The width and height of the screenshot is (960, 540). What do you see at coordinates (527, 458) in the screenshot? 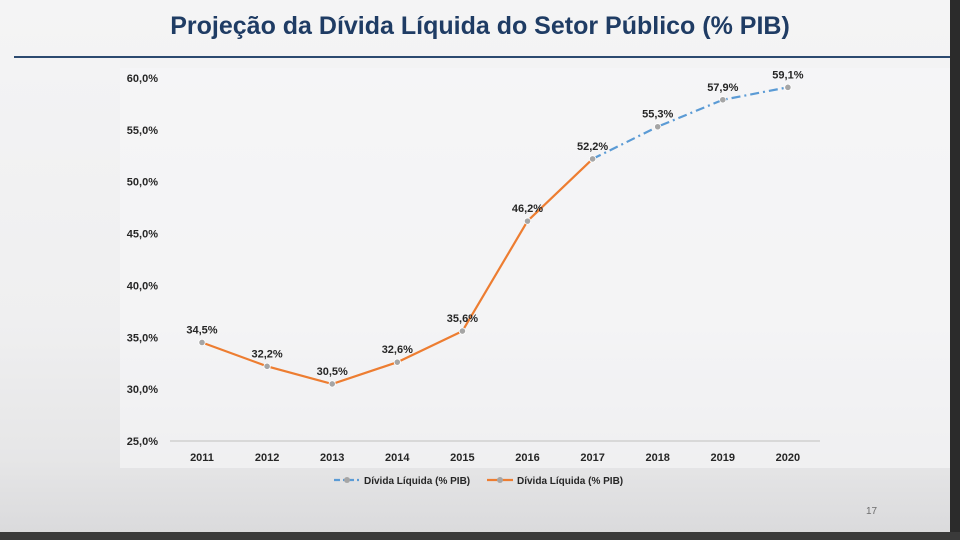
I see `x-tick-label: 2016` at bounding box center [527, 458].